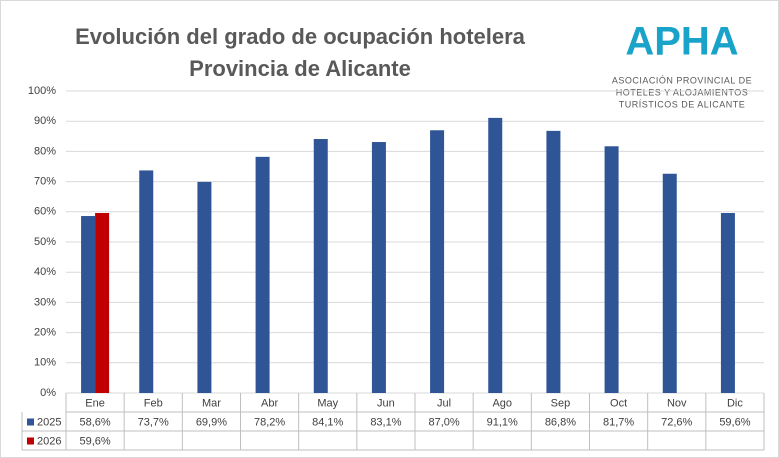  What do you see at coordinates (560, 422) in the screenshot?
I see `value-label: 86,8%` at bounding box center [560, 422].